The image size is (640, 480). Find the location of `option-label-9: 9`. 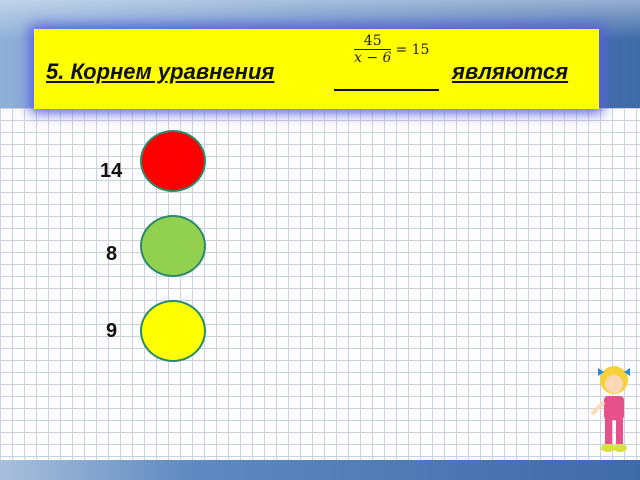

option-label-9: 9 is located at coordinates (112, 331).